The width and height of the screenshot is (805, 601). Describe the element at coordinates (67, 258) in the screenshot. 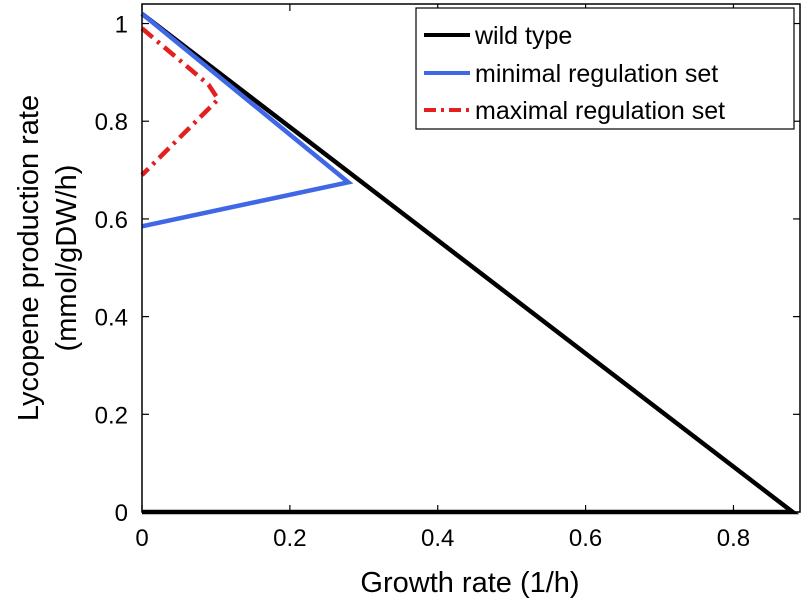

I see `y-axis-label-line2: (mmol/gDW/h)` at that location.